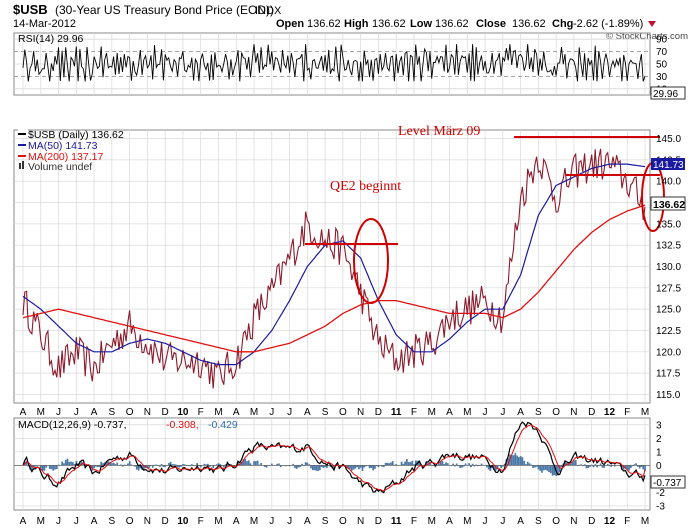 The image size is (700, 530). What do you see at coordinates (343, 521) in the screenshot?
I see `x-tick-label-bottom: O` at bounding box center [343, 521].